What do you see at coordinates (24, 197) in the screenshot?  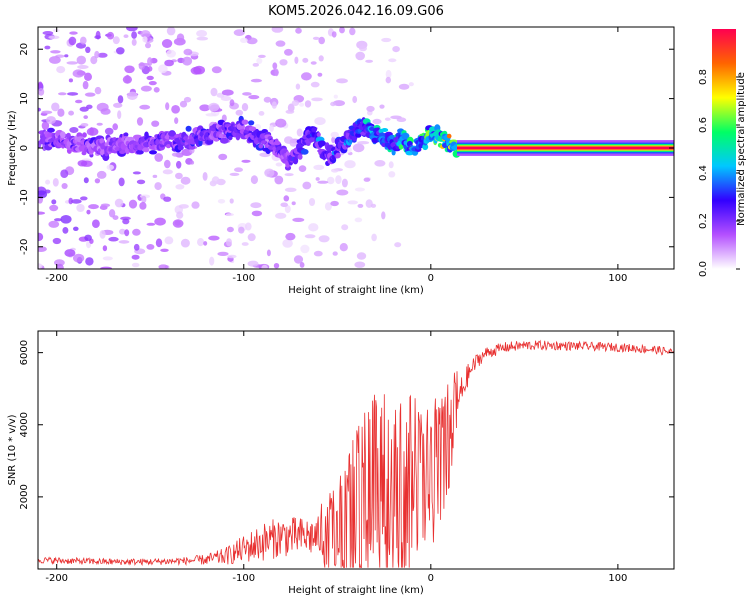 I see `y-tick-label: -10` at bounding box center [24, 197].